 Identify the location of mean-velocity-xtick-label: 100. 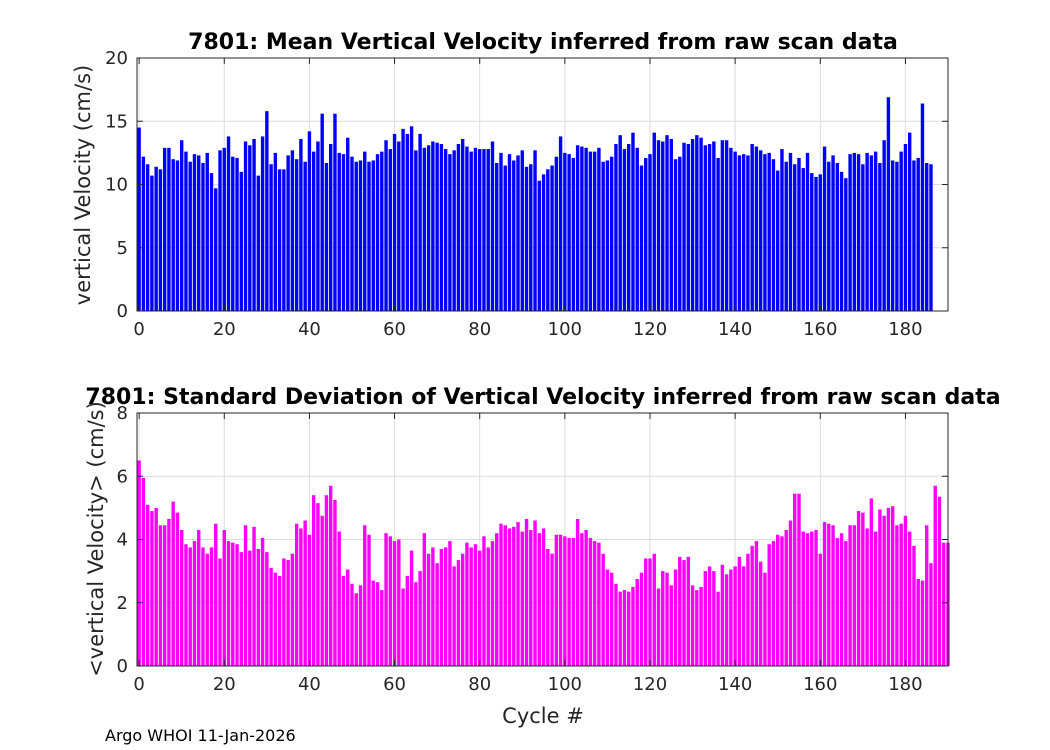
(565, 329).